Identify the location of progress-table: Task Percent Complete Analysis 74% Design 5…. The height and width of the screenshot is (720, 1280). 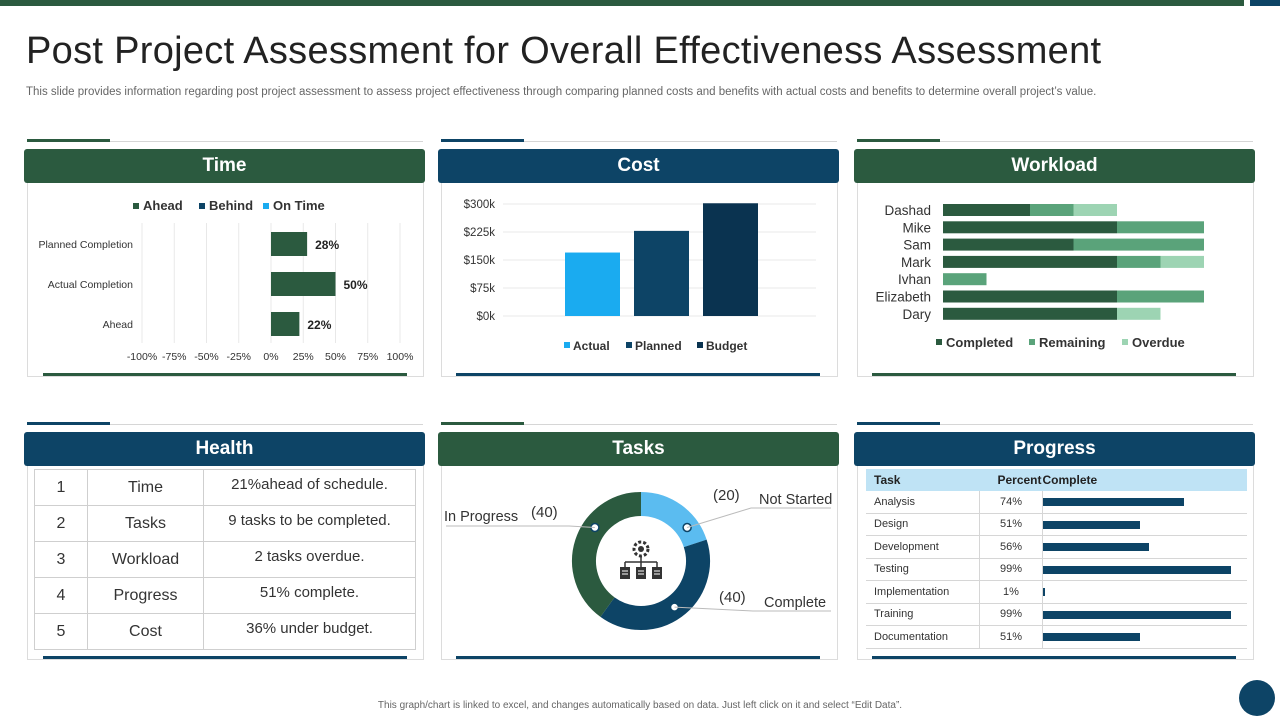
(1056, 559).